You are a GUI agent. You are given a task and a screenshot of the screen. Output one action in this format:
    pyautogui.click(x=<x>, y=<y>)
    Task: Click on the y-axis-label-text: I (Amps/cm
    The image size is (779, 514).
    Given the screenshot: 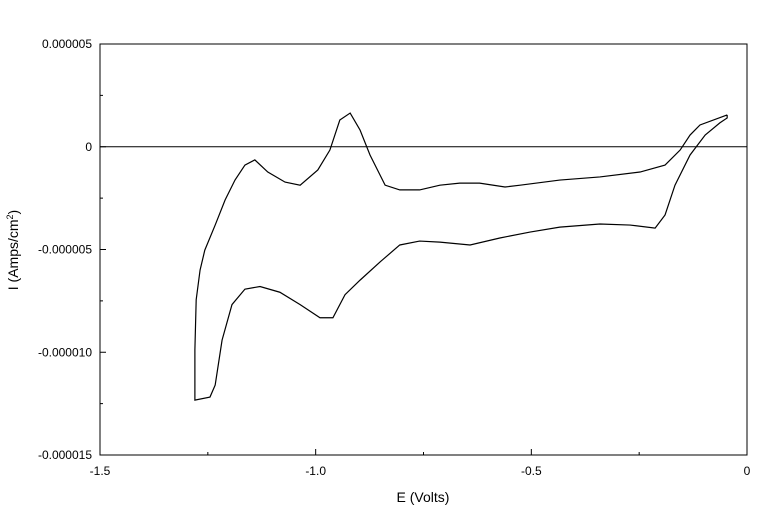 What is the action you would take?
    pyautogui.click(x=13, y=254)
    